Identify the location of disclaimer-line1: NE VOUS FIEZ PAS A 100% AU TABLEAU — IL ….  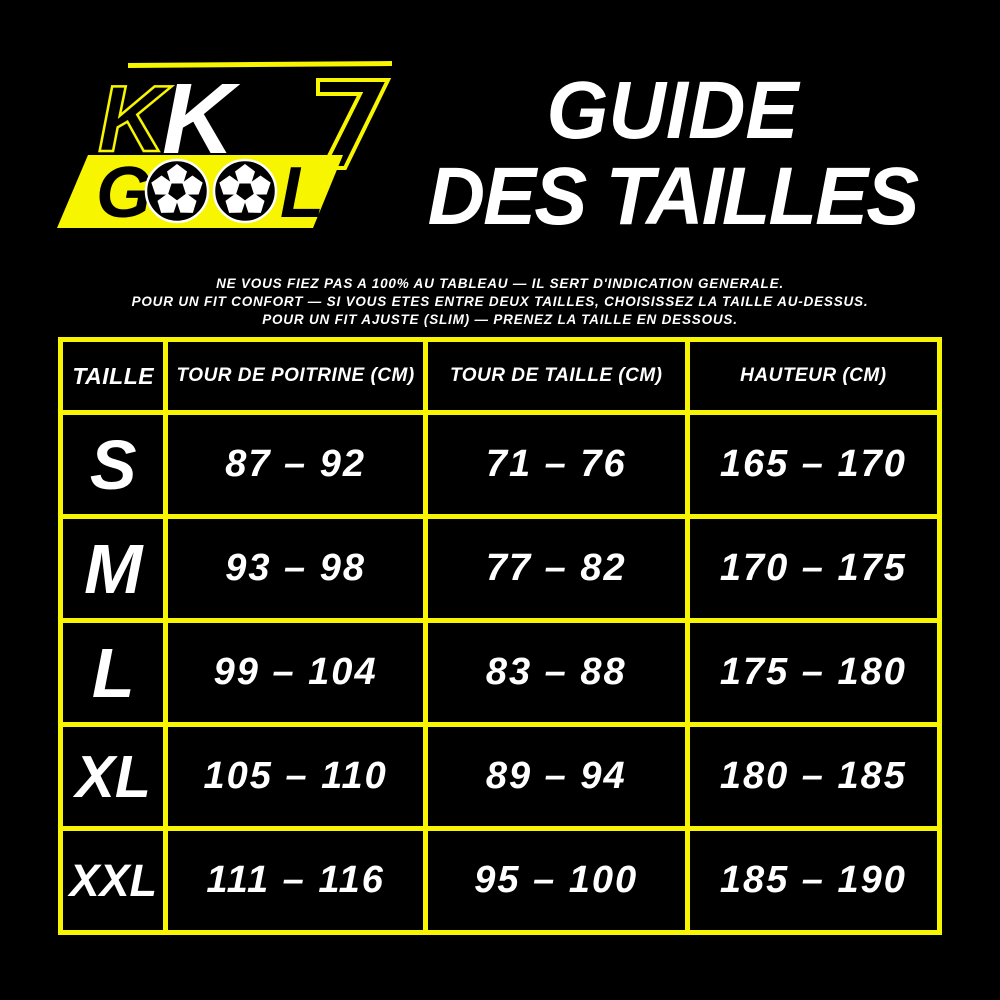
(500, 283).